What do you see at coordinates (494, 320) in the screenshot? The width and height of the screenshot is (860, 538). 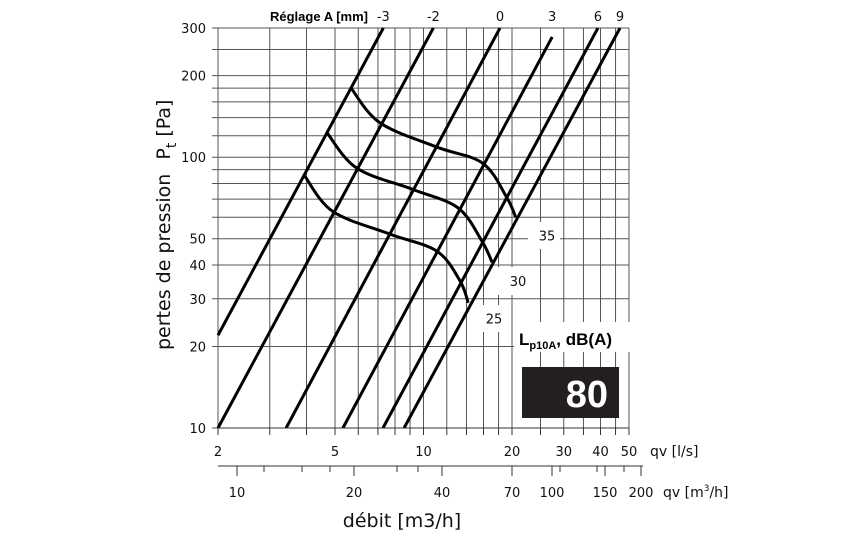 I see `curve-label-25: 25` at bounding box center [494, 320].